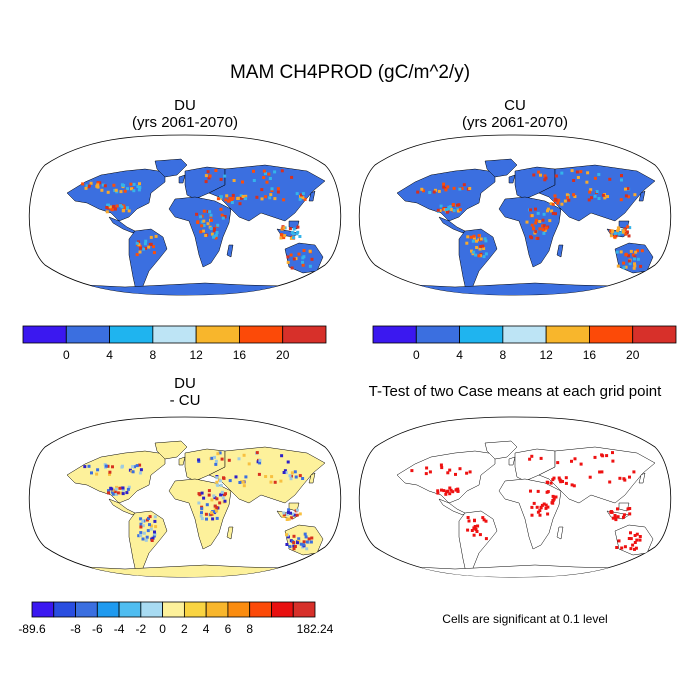 Image resolution: width=700 pixels, height=700 pixels. I want to click on grid-cells, so click(526, 501).